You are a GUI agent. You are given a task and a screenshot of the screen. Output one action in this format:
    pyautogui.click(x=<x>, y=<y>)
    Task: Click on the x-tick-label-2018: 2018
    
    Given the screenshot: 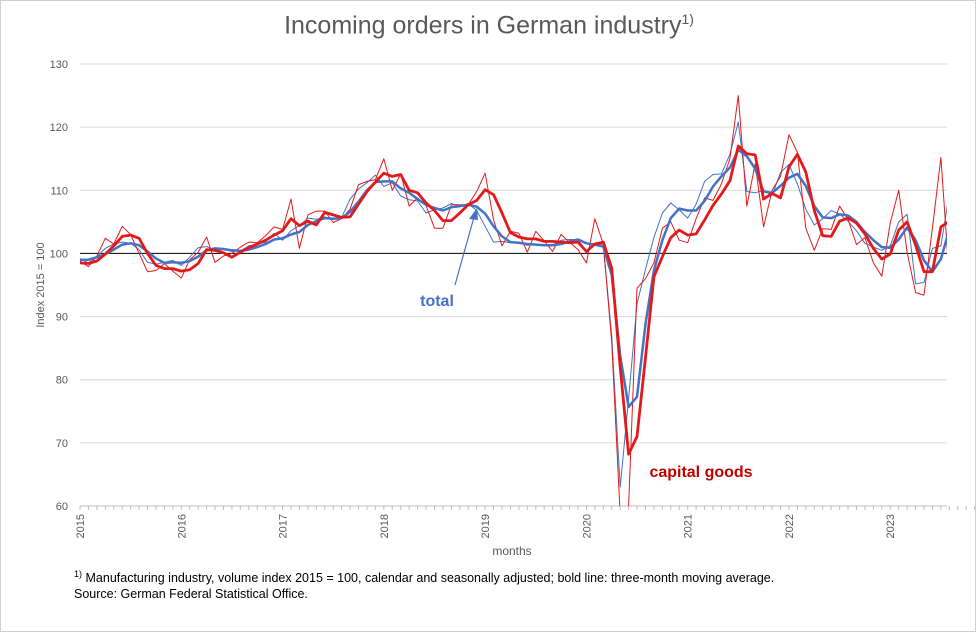 What is the action you would take?
    pyautogui.click(x=385, y=526)
    